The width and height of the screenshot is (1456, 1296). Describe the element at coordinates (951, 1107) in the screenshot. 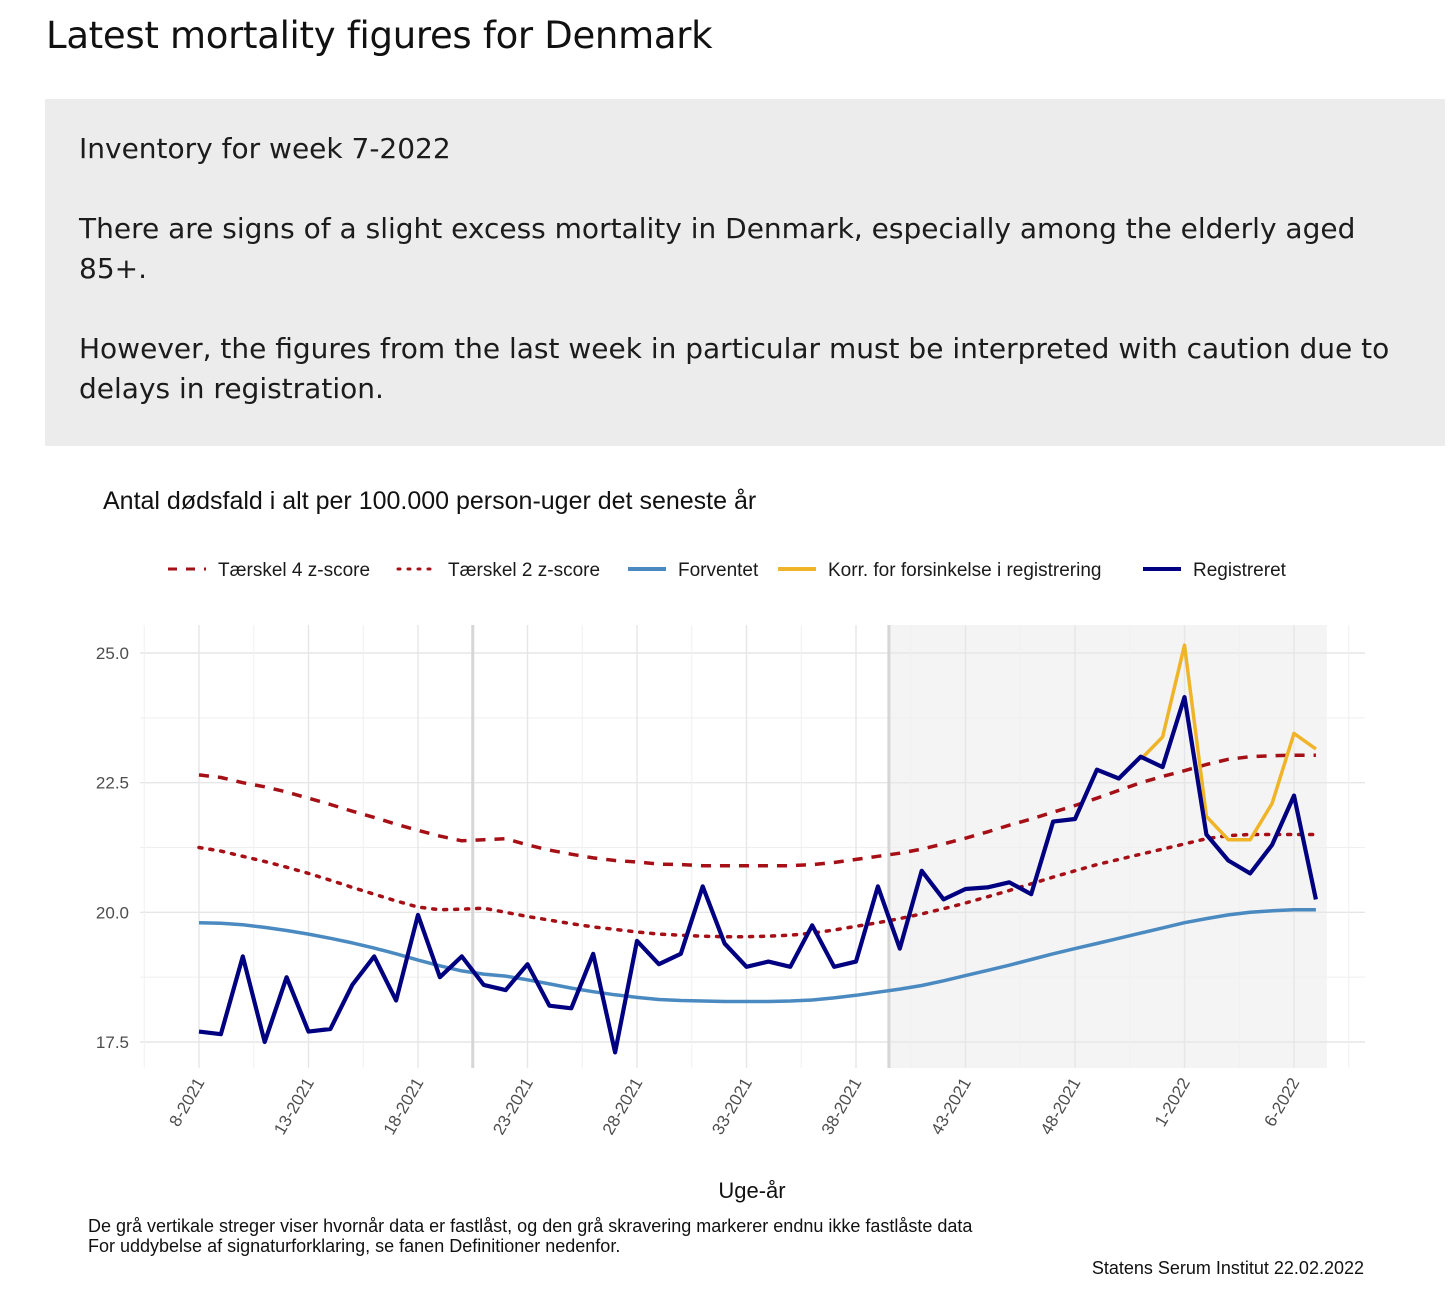

I see `x-tick-label: 43-2021` at that location.